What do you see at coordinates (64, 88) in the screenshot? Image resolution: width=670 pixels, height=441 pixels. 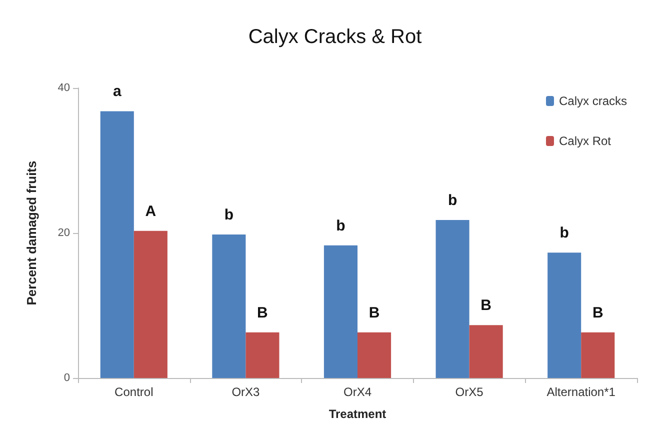 I see `y-tick-label: 40` at bounding box center [64, 88].